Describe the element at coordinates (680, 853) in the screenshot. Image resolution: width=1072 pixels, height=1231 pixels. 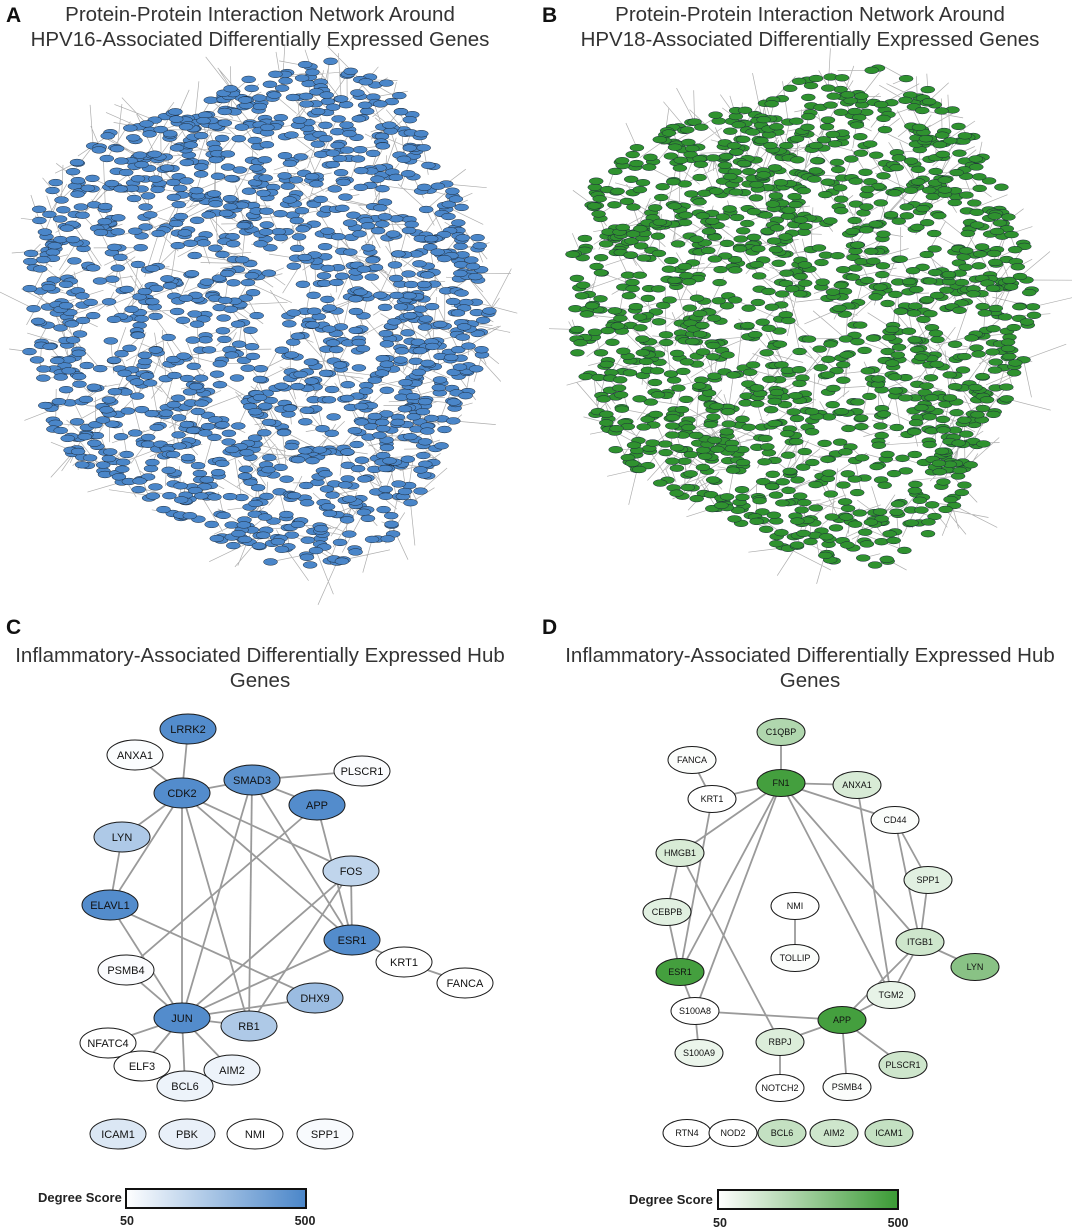
I see `gene-node-hmgb1: HMGB1` at that location.